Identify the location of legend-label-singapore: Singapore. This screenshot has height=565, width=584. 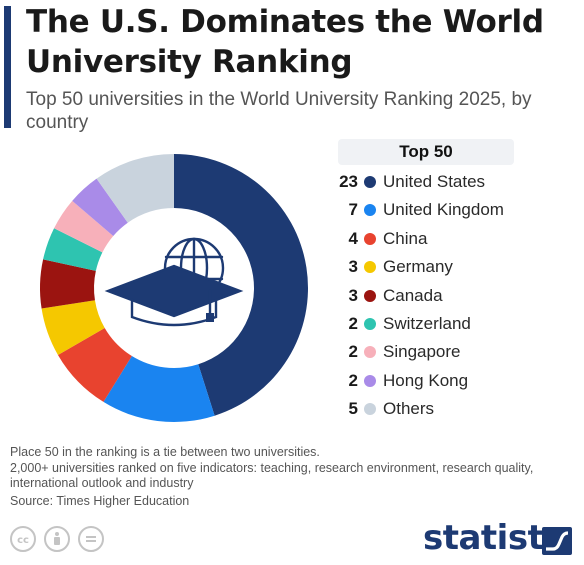
(422, 352).